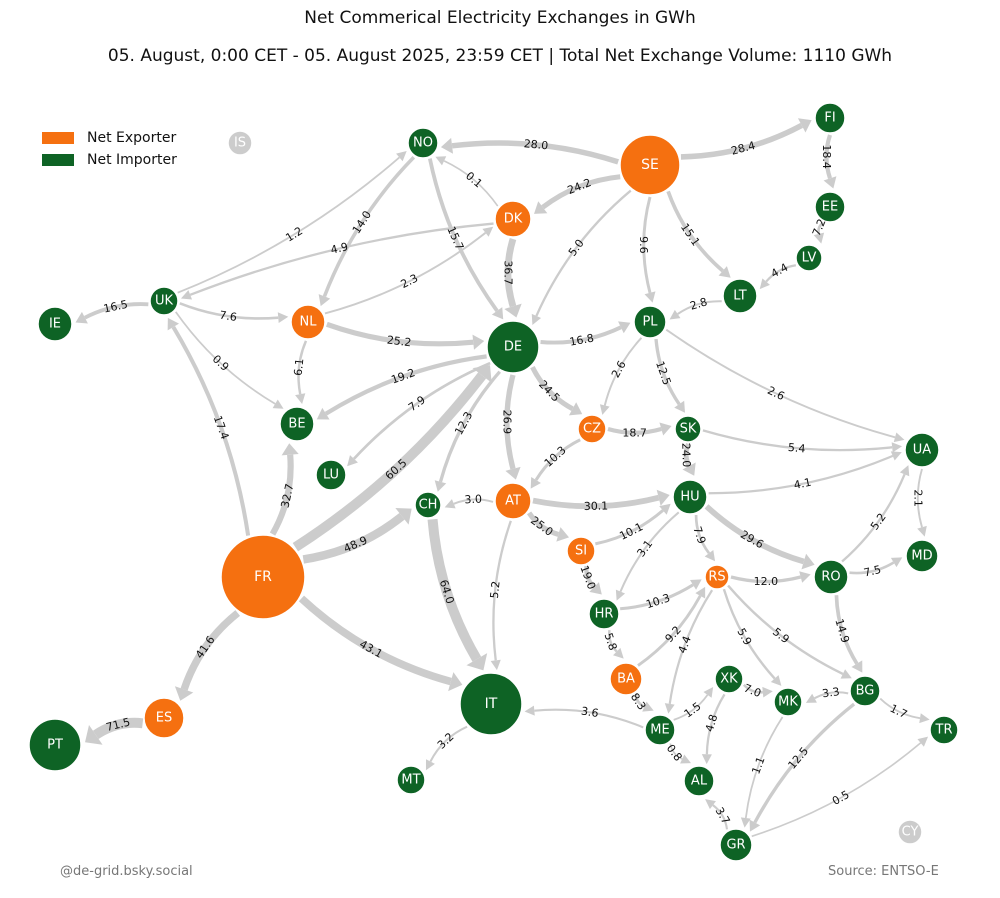 The width and height of the screenshot is (1000, 898). What do you see at coordinates (596, 506) in the screenshot?
I see `flow-label: 30.1` at bounding box center [596, 506].